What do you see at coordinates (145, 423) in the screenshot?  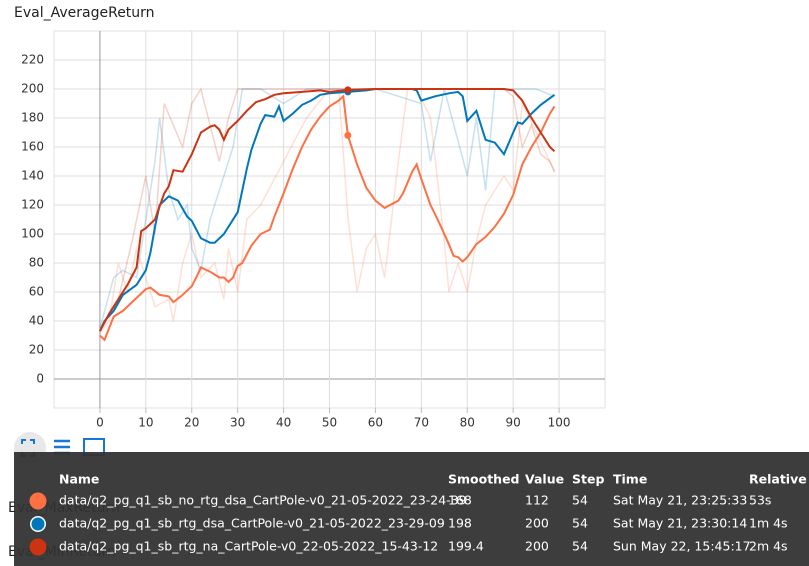 I see `x-tick-label: 10` at bounding box center [145, 423].